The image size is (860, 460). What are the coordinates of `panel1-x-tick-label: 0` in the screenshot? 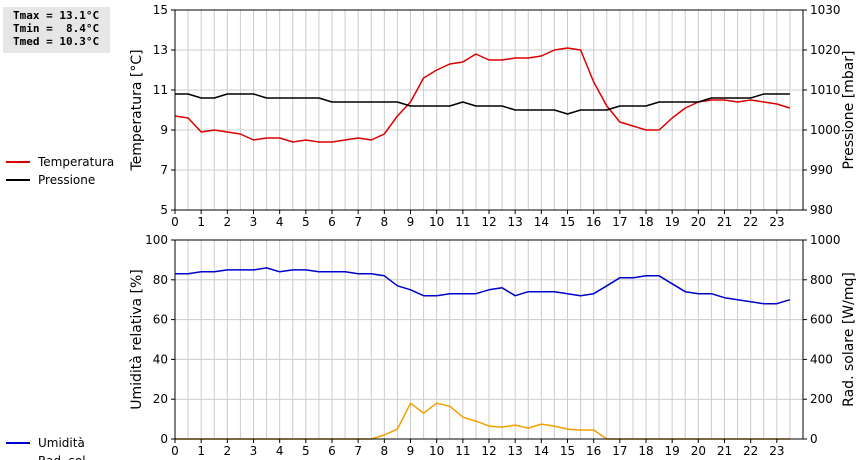 It's located at (175, 222).